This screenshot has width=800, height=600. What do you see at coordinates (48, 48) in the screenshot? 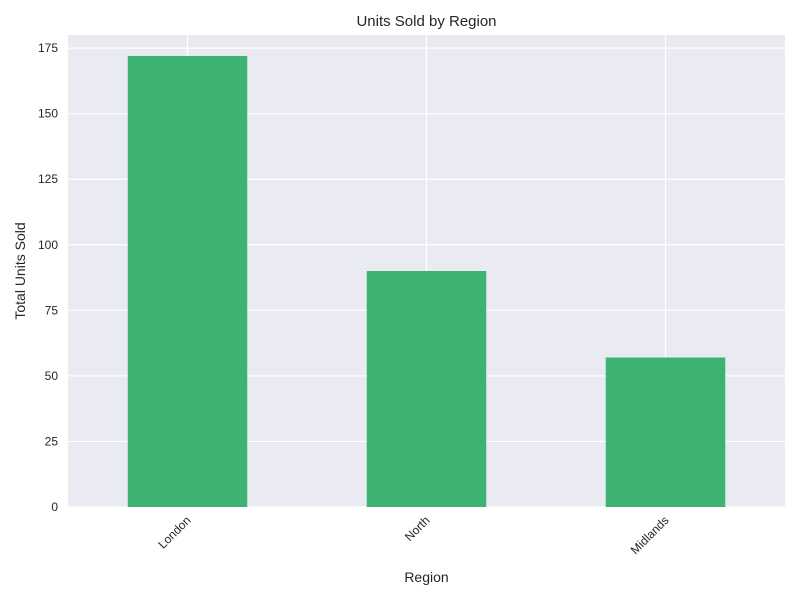
I see `y-tick-label: 175` at bounding box center [48, 48].